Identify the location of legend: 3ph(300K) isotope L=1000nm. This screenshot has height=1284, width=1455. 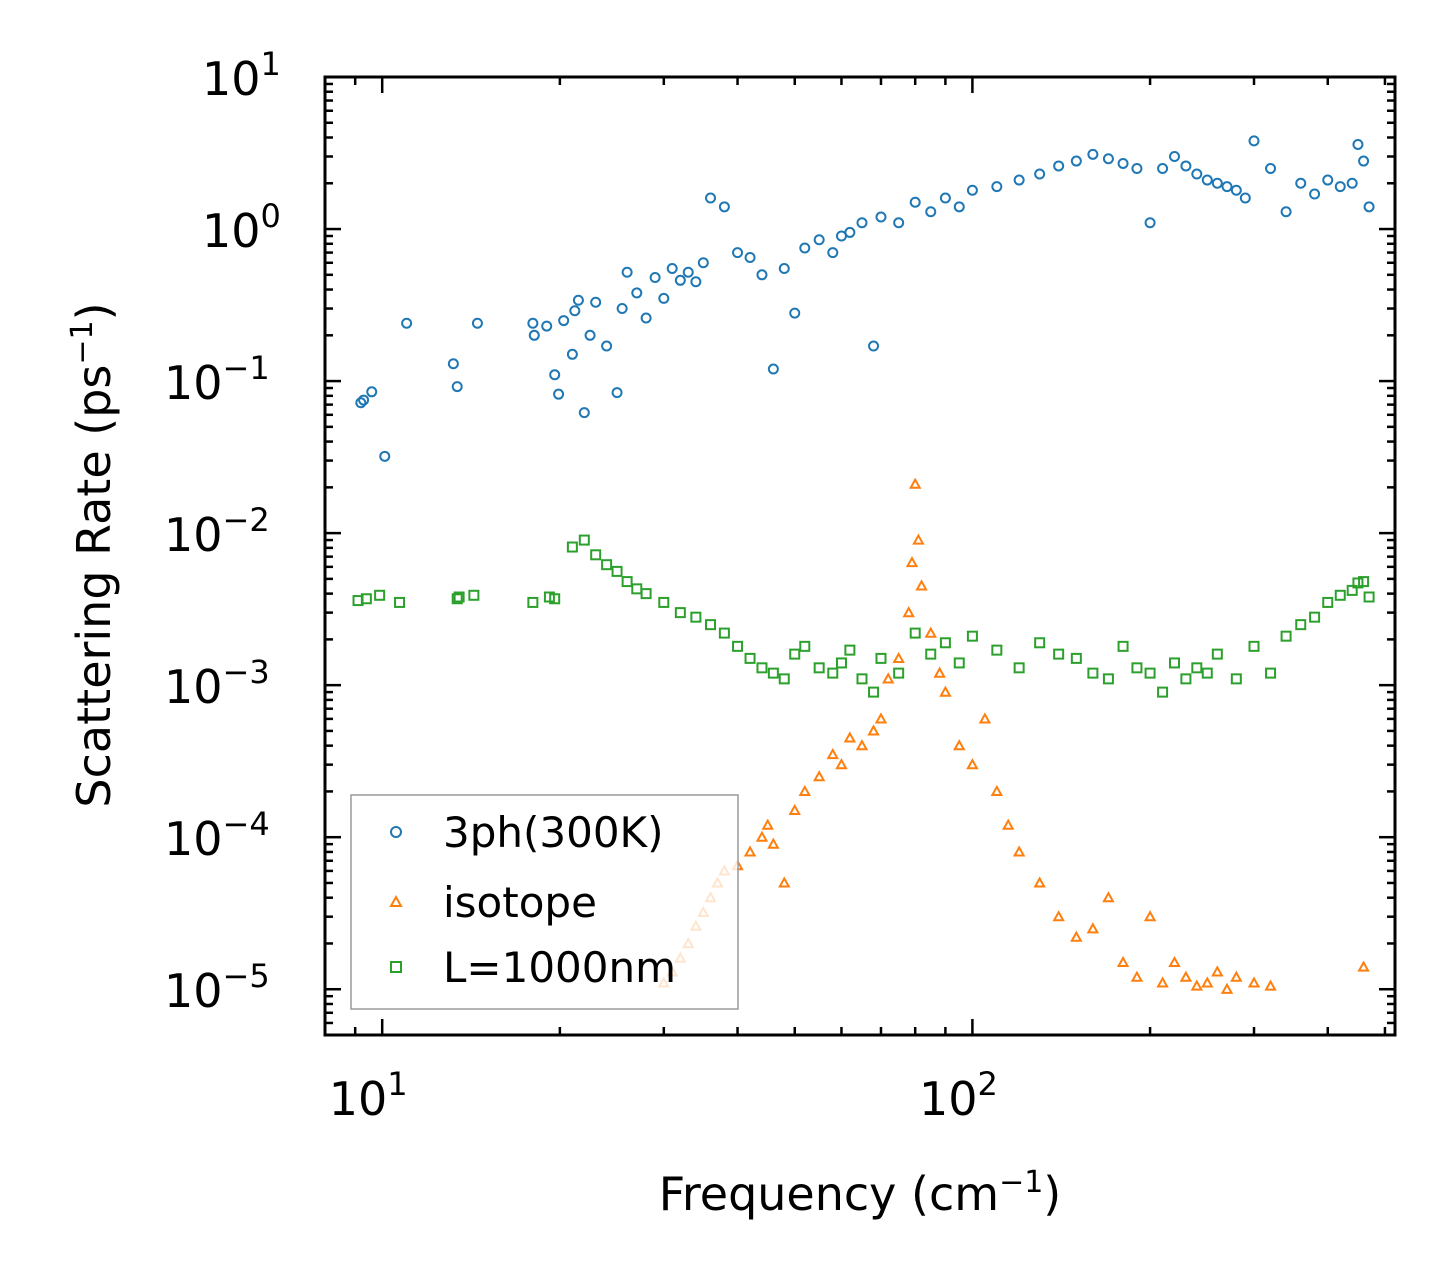
(544, 902).